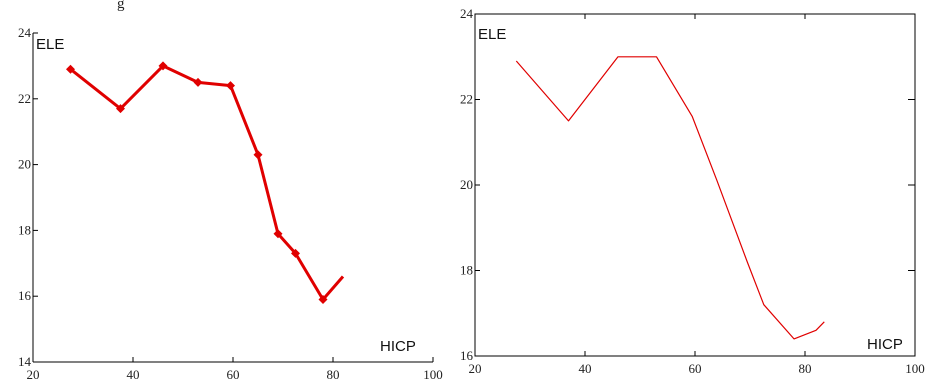 This screenshot has height=383, width=929. I want to click on chart-right-ytick-label: 18, so click(466, 270).